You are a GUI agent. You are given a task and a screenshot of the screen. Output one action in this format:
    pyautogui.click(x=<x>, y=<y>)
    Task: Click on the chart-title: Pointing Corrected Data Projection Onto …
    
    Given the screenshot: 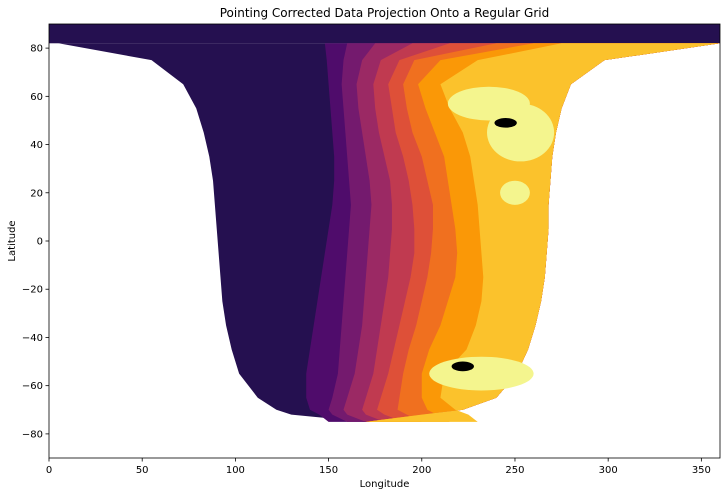 What is the action you would take?
    pyautogui.click(x=385, y=13)
    